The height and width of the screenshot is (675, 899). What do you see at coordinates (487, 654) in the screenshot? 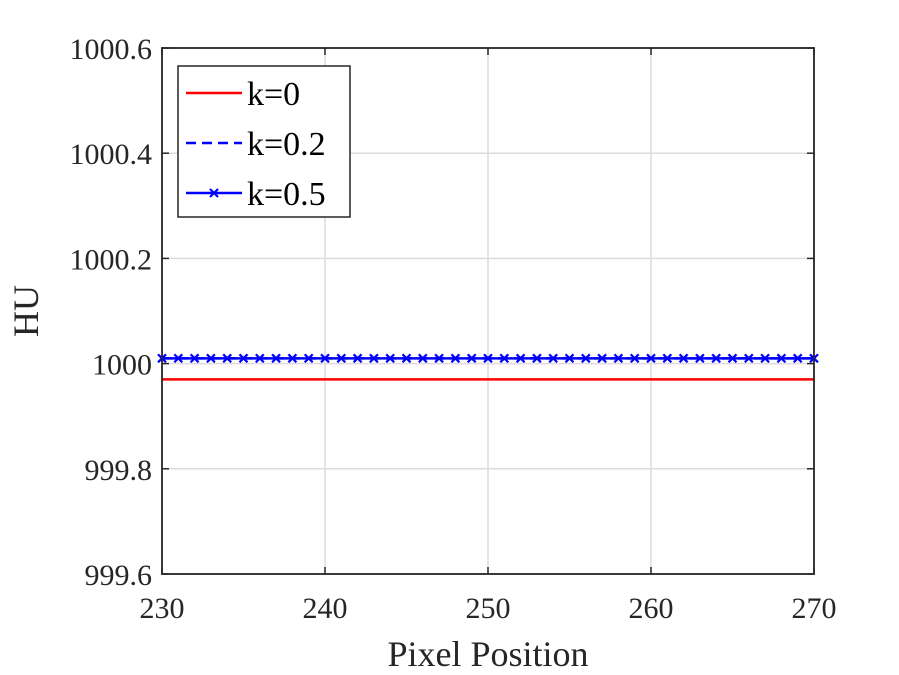
I see `x-axis-label: Pixel Position` at bounding box center [487, 654].